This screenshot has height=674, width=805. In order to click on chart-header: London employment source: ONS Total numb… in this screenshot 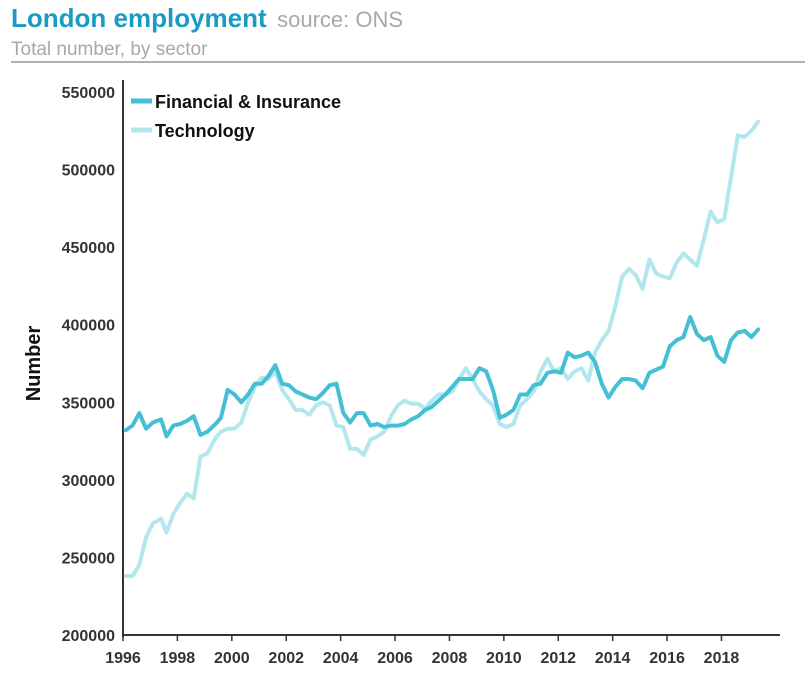, I will do `click(207, 31)`.